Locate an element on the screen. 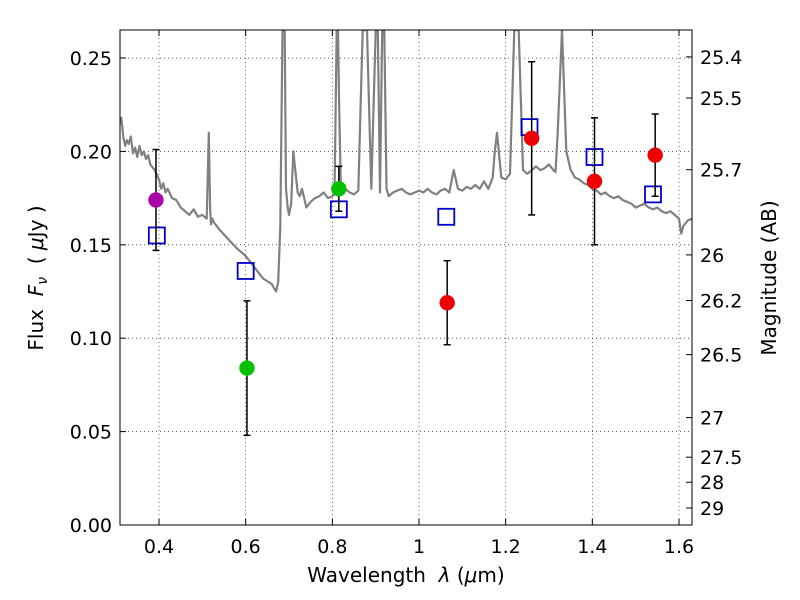  x-tick-label: 0.8 is located at coordinates (332, 547).